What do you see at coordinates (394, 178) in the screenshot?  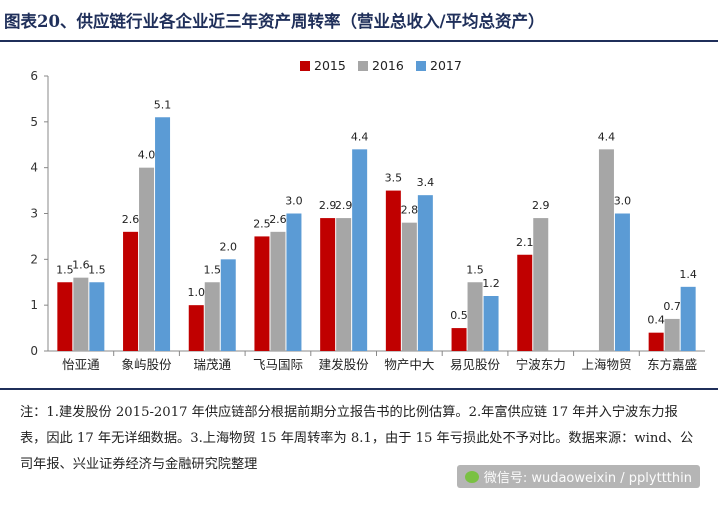 I see `data-label: 3.5` at bounding box center [394, 178].